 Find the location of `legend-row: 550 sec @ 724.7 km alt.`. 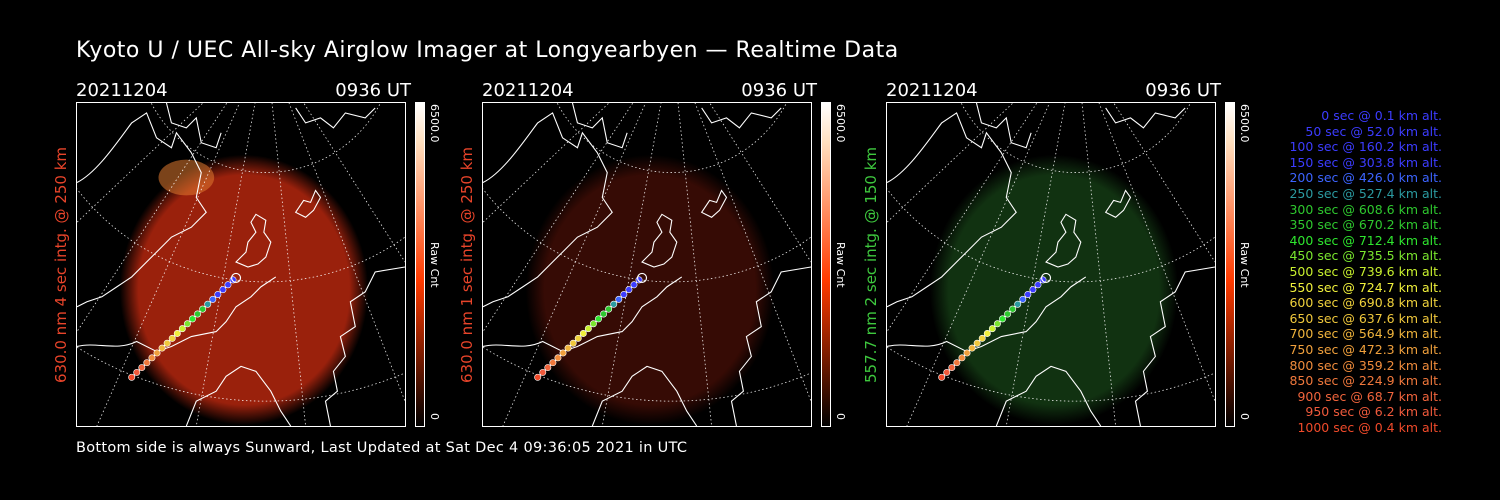

legend-row: 550 sec @ 724.7 km alt. is located at coordinates (1365, 287).